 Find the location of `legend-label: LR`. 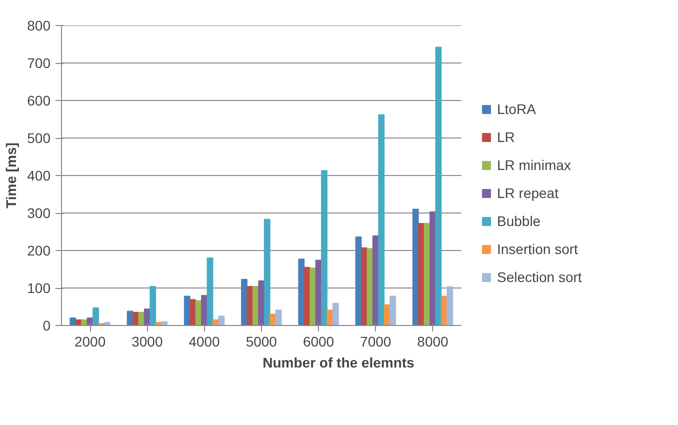

legend-label: LR is located at coordinates (506, 137).